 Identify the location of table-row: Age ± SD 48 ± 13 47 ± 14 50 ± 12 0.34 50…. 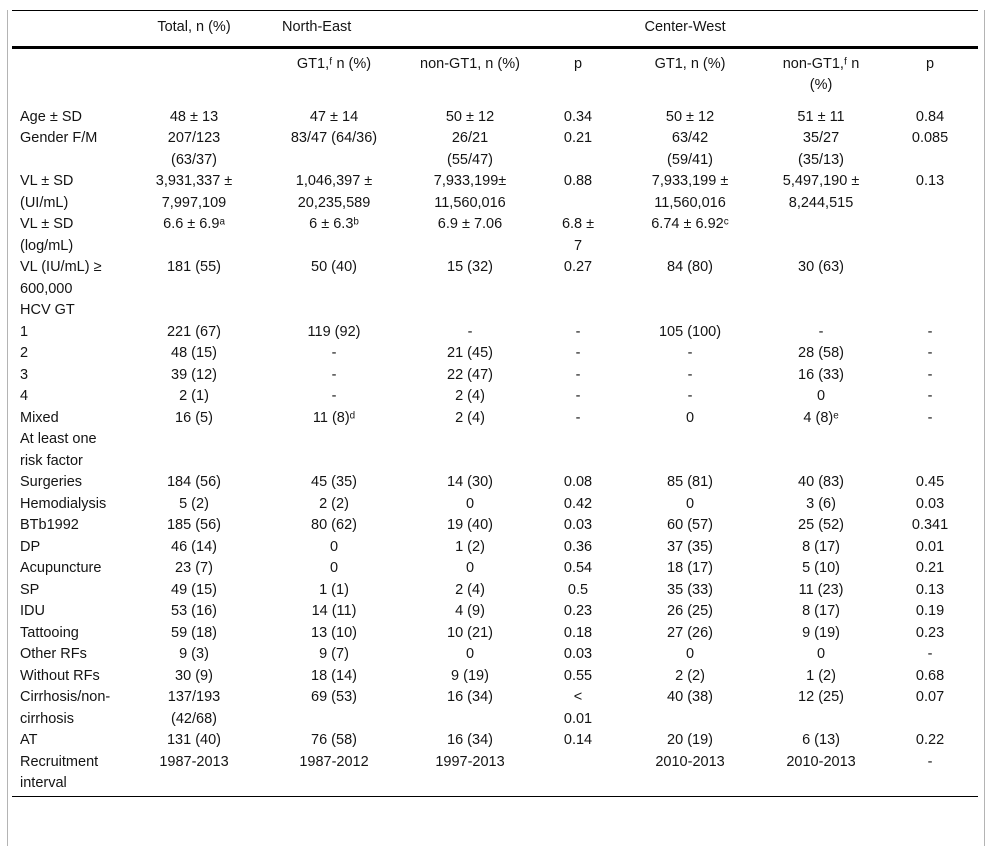
(495, 118).